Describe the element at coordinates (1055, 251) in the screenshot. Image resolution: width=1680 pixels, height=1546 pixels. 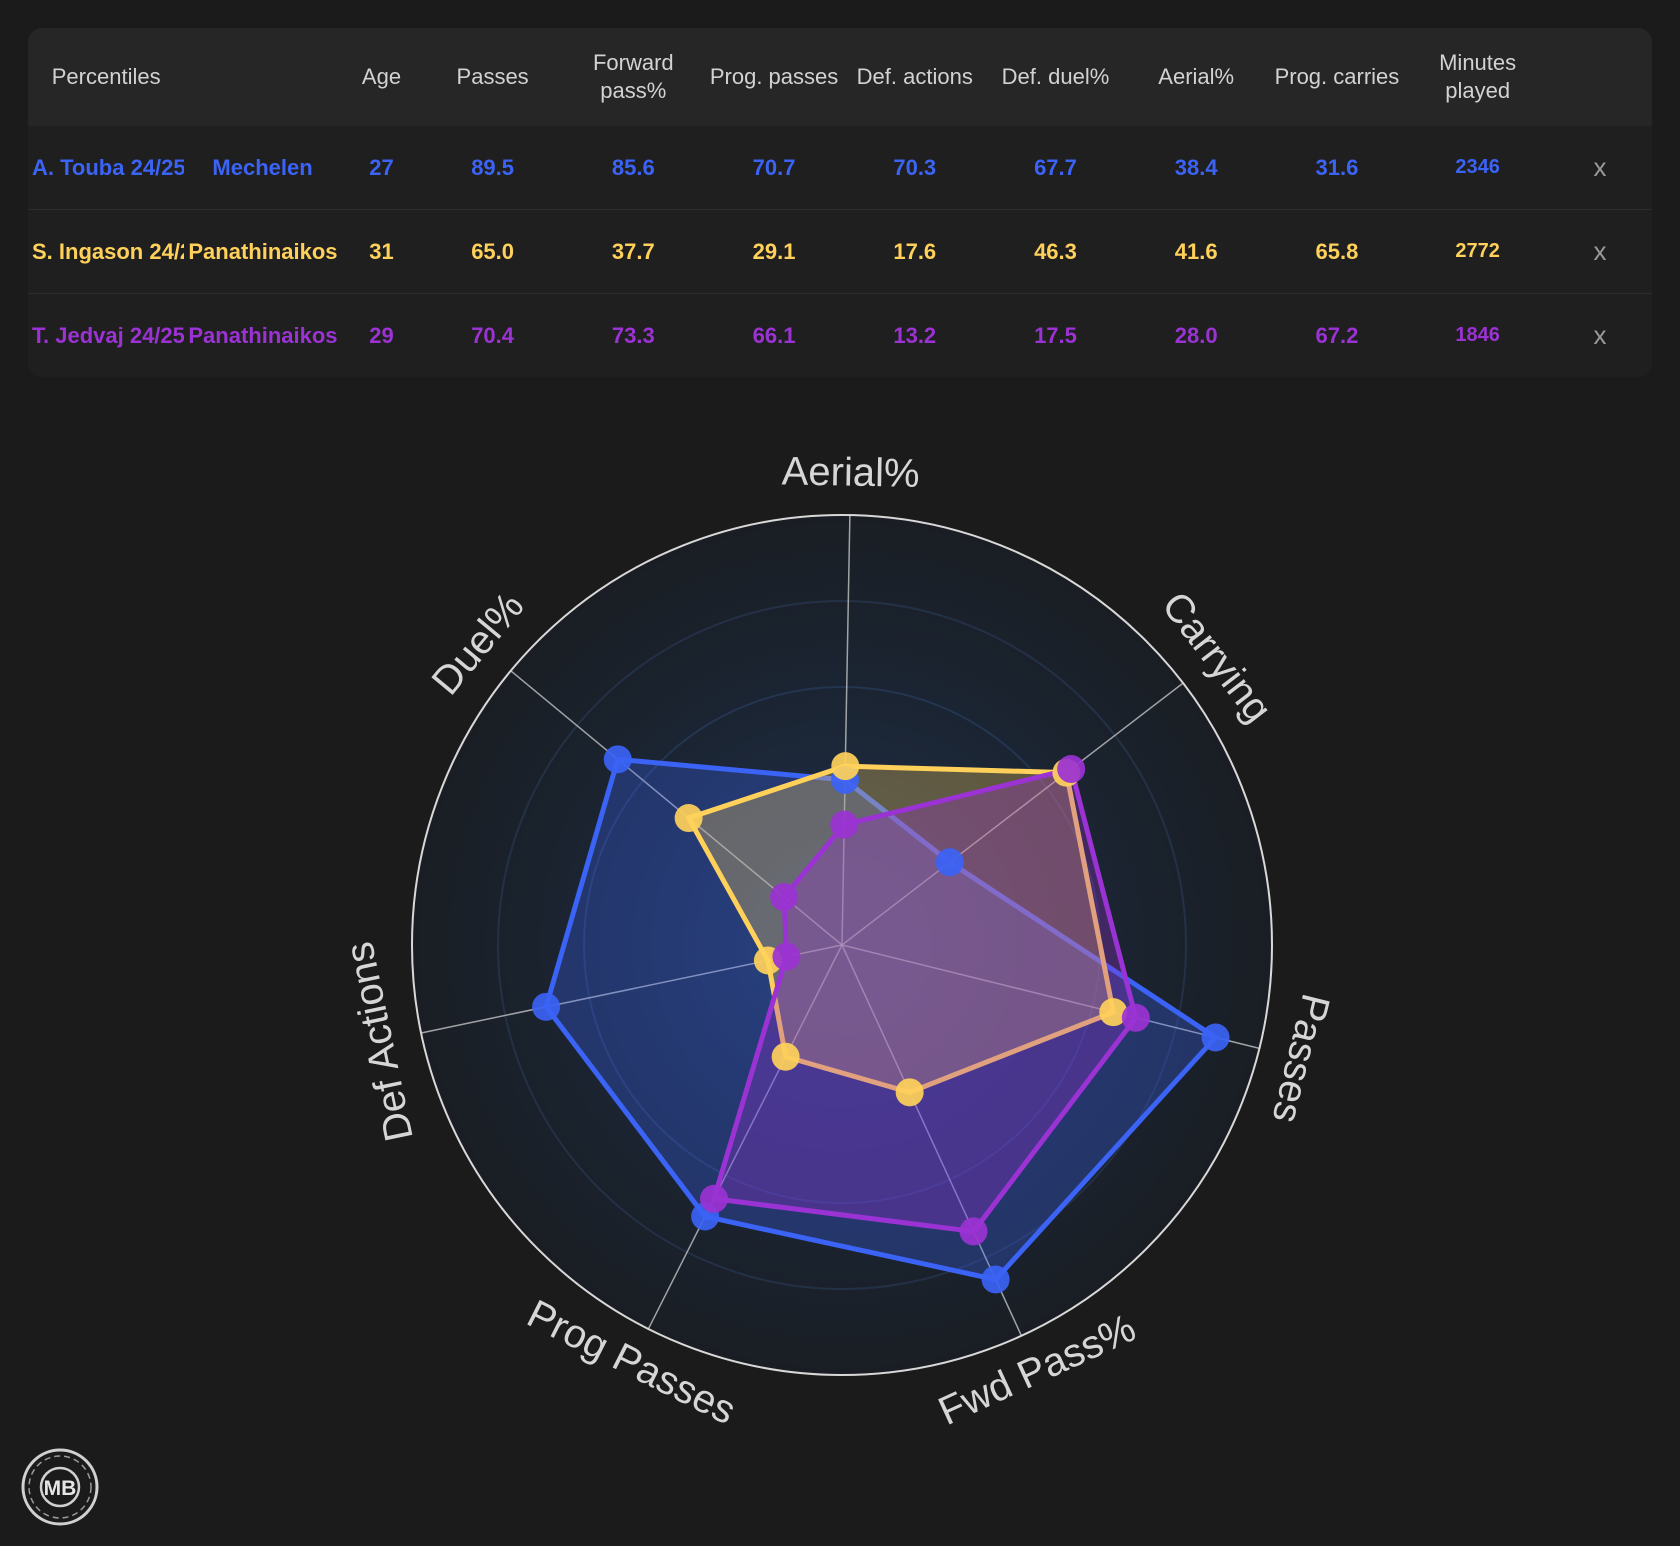
I see `stat-cell: 46.3` at that location.